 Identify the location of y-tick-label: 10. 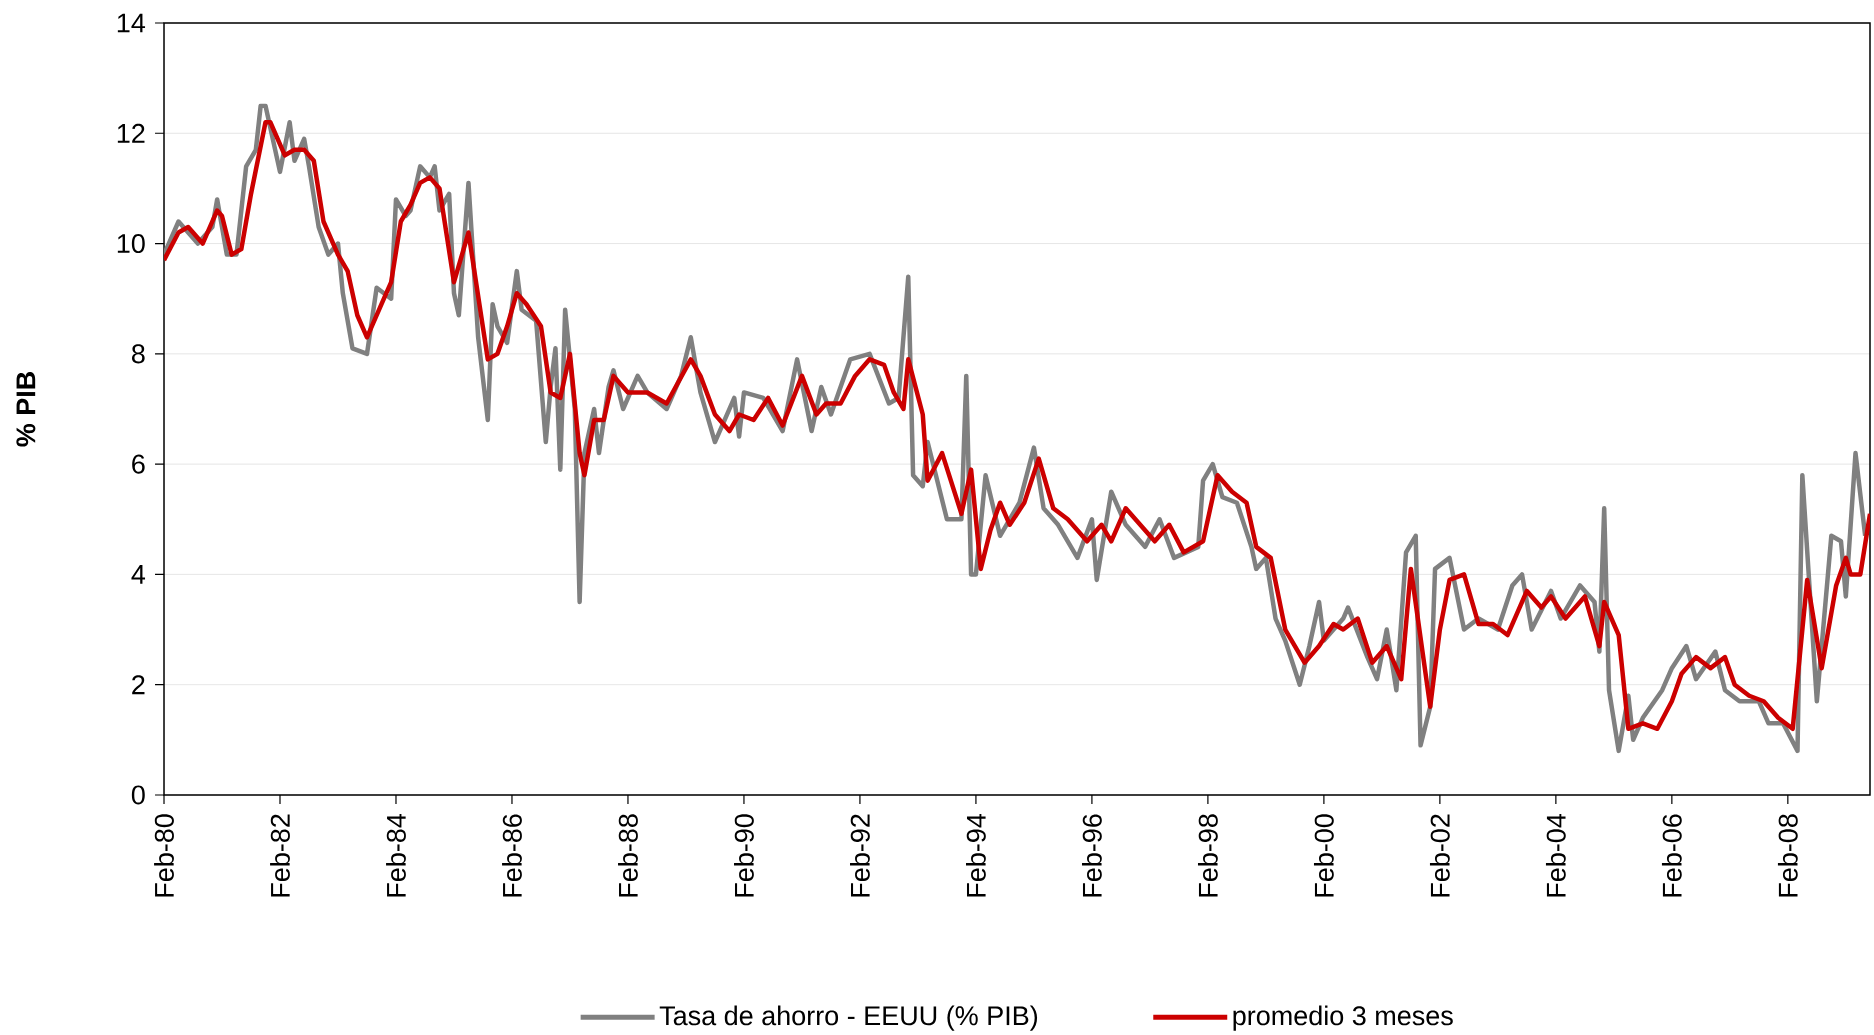
(131, 244).